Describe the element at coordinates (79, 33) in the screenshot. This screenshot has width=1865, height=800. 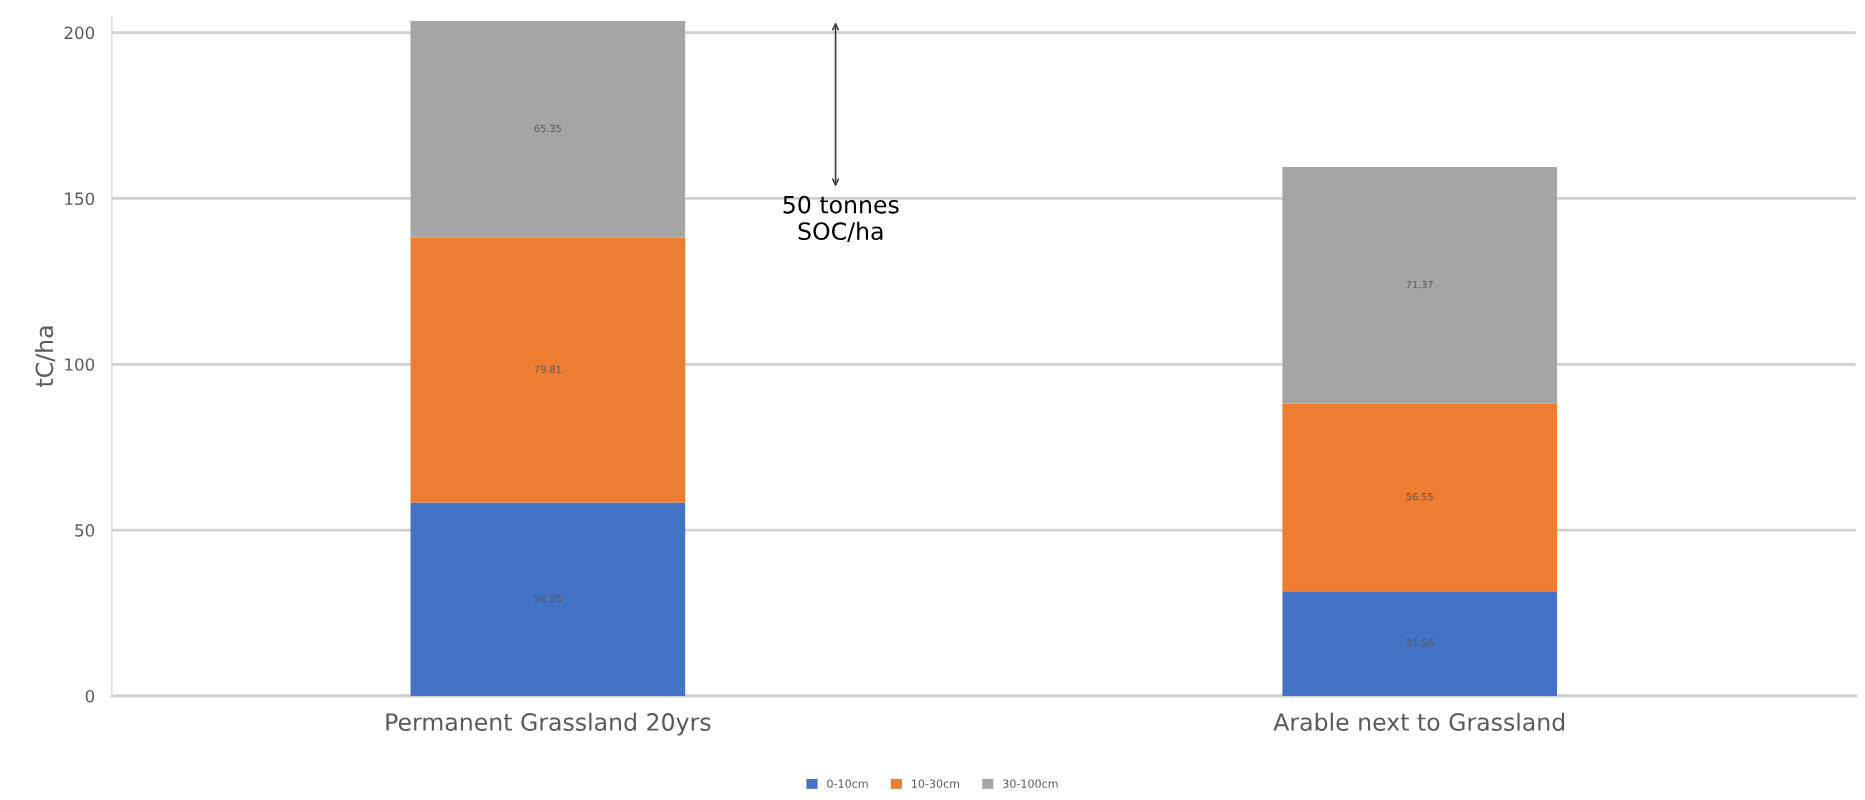
I see `y-tick-label: 200` at that location.